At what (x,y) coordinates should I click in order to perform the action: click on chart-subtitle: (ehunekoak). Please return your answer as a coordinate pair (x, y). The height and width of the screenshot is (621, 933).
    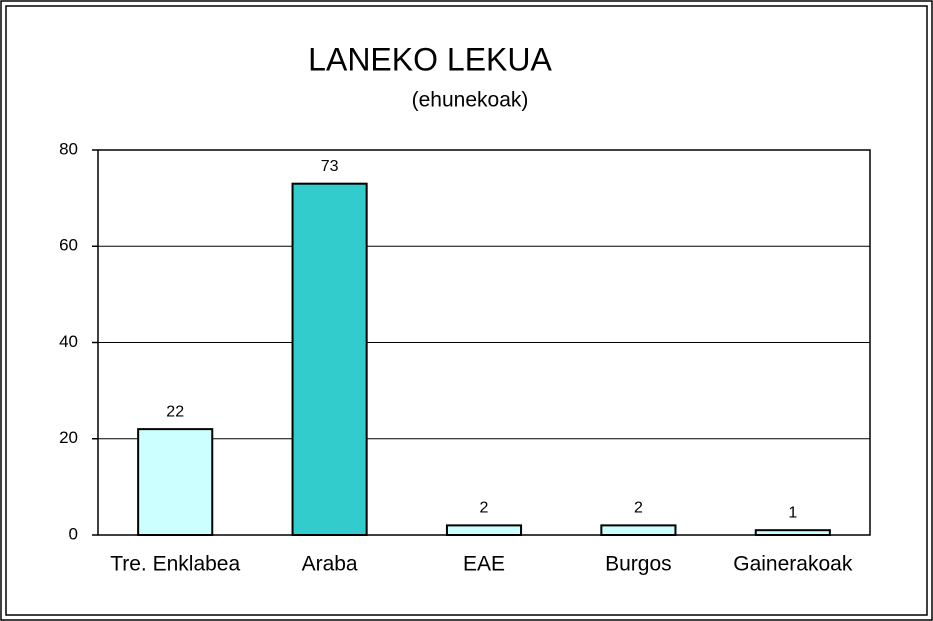
    Looking at the image, I should click on (470, 100).